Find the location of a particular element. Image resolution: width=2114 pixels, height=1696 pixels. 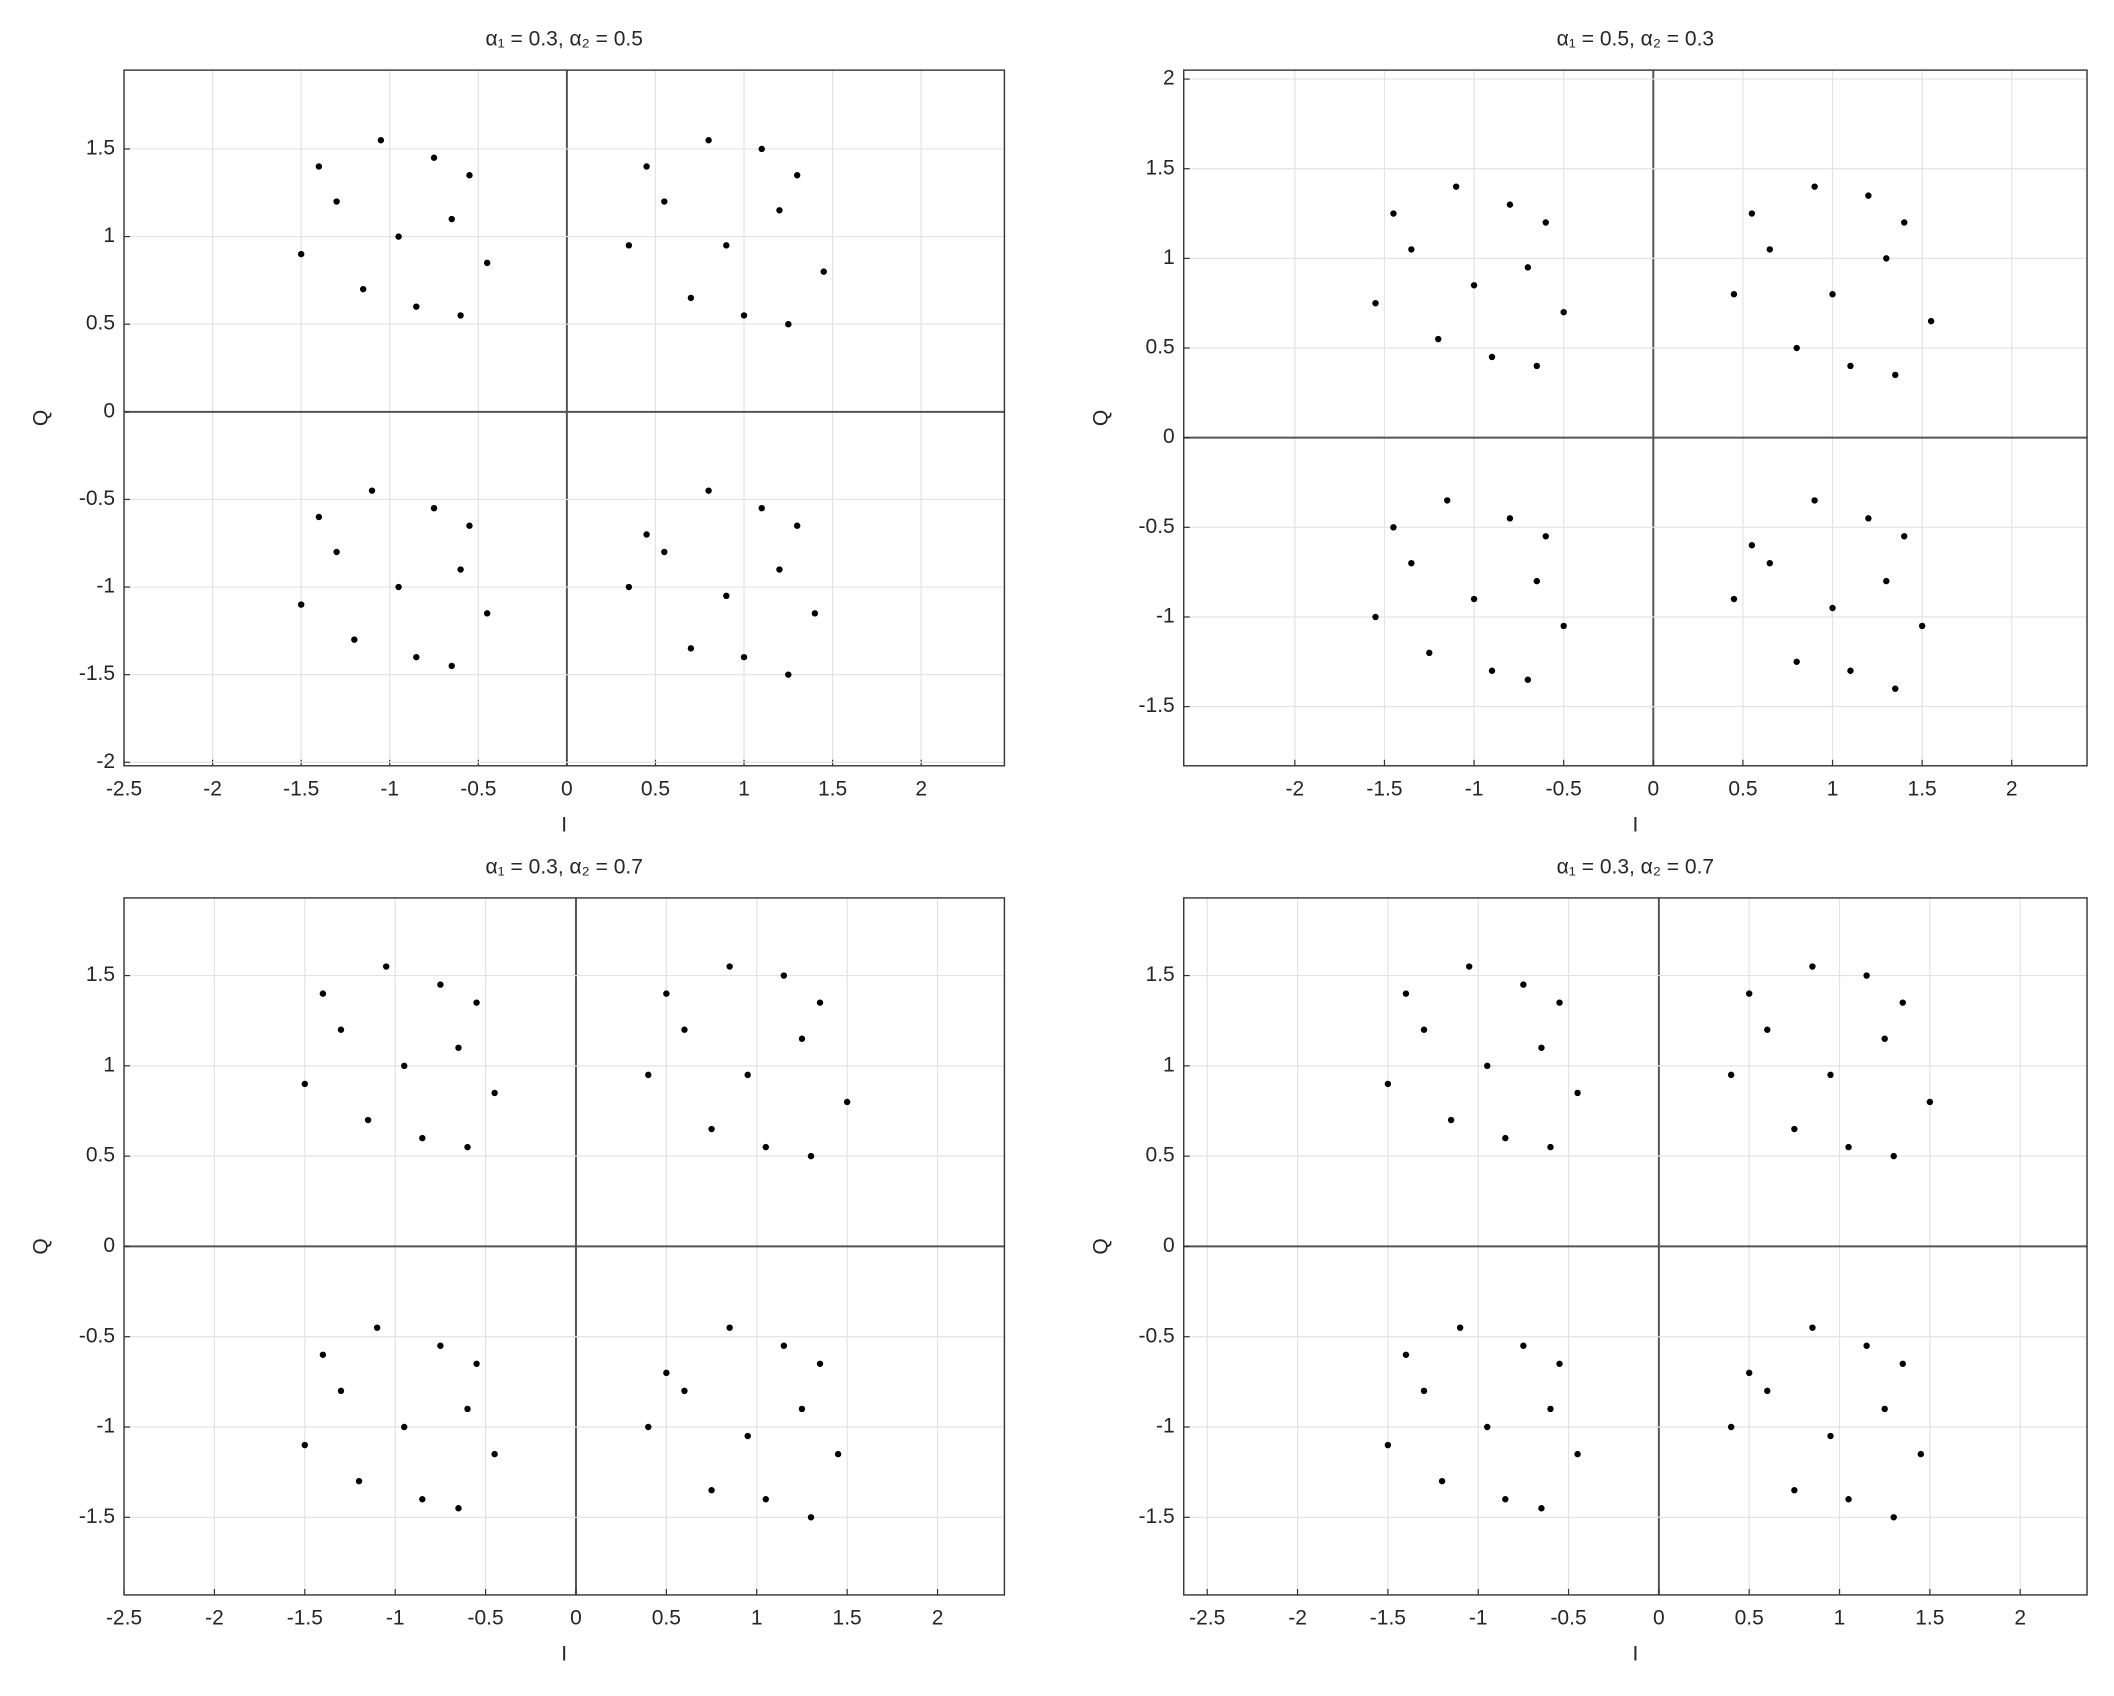

chart-title: α₁ = 0.5, α₂ = 0.3 is located at coordinates (1635, 39).